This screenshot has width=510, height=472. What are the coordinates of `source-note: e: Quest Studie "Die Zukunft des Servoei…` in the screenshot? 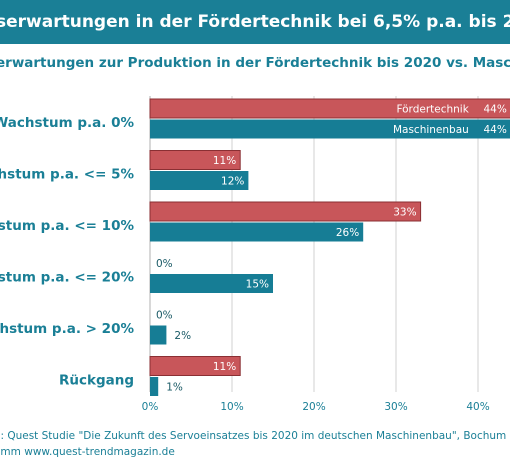 It's located at (255, 448).